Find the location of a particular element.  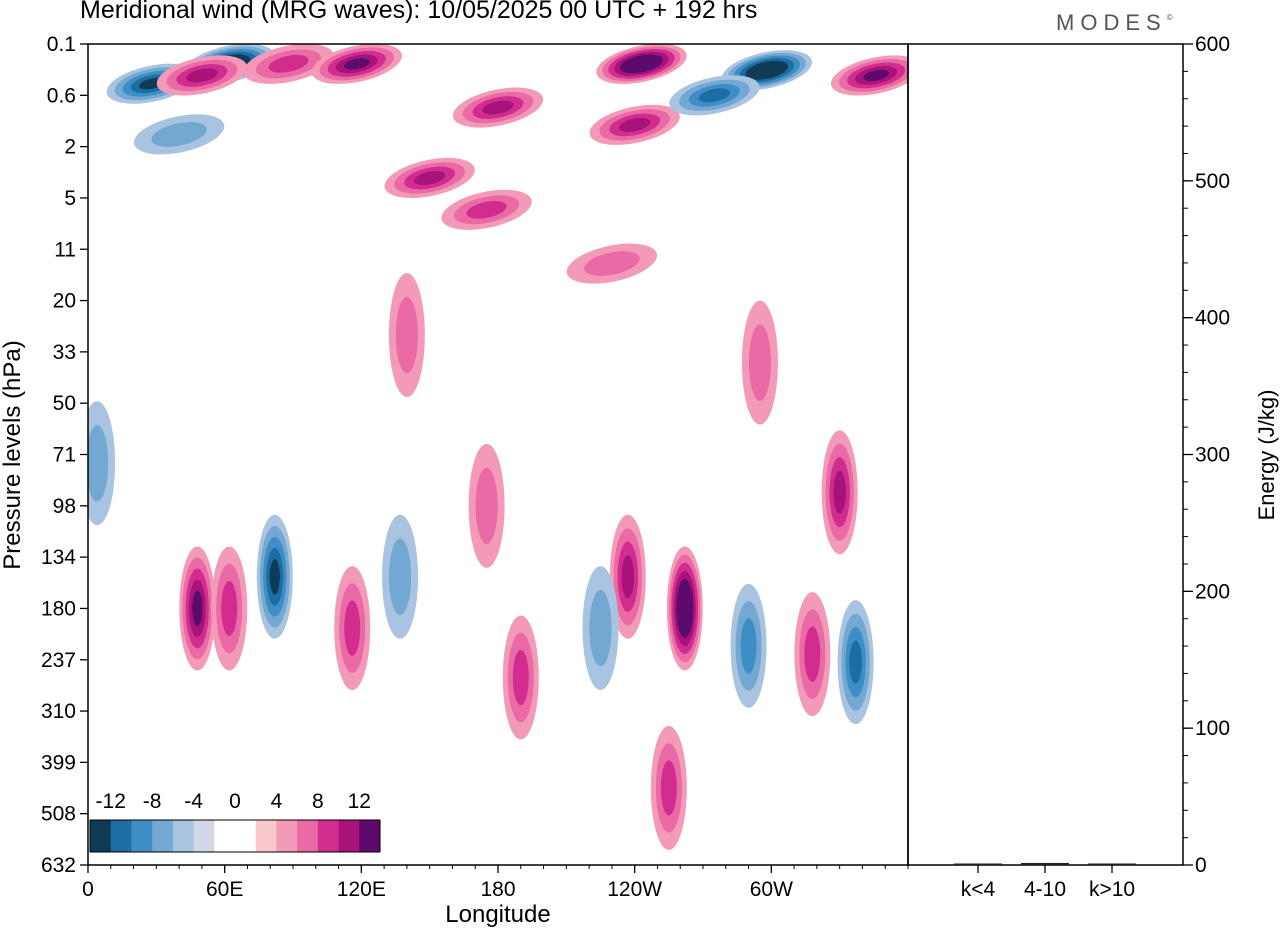

energy-tick-label: 500 is located at coordinates (1212, 181).